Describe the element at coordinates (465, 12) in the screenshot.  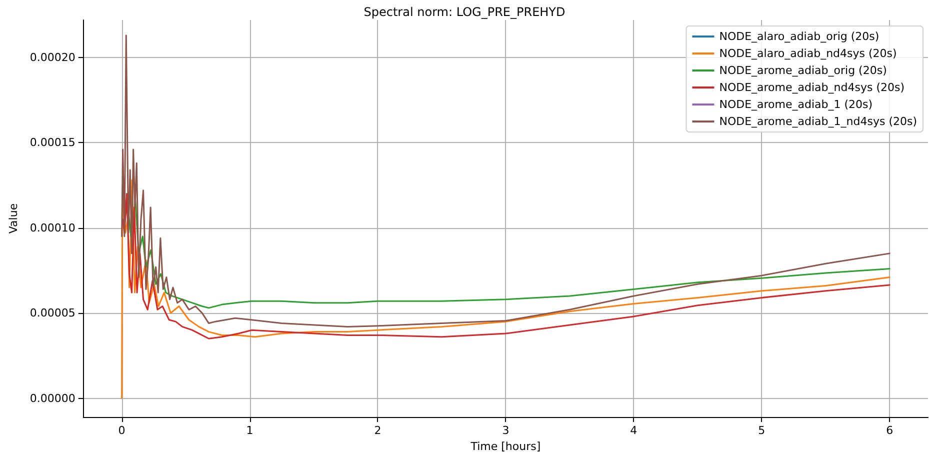
I see `chart-title: Spectral norm: LOG_PRE_PREHYD` at that location.